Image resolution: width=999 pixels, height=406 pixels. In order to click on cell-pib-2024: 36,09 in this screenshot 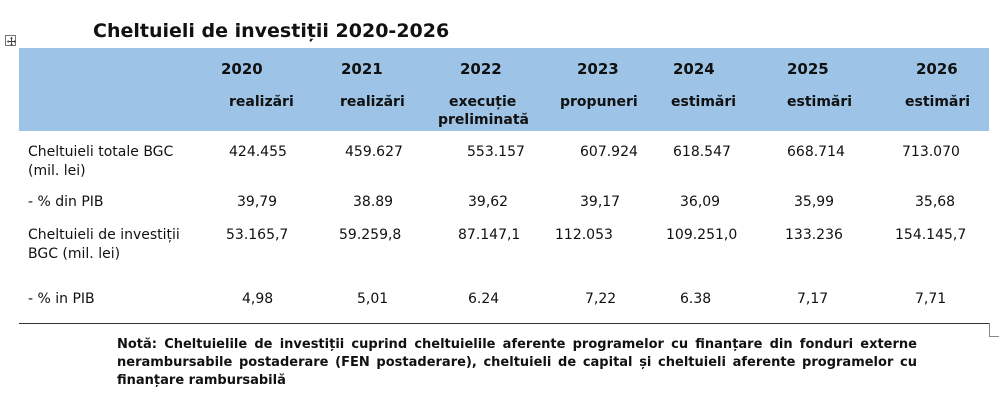, I will do `click(700, 202)`.